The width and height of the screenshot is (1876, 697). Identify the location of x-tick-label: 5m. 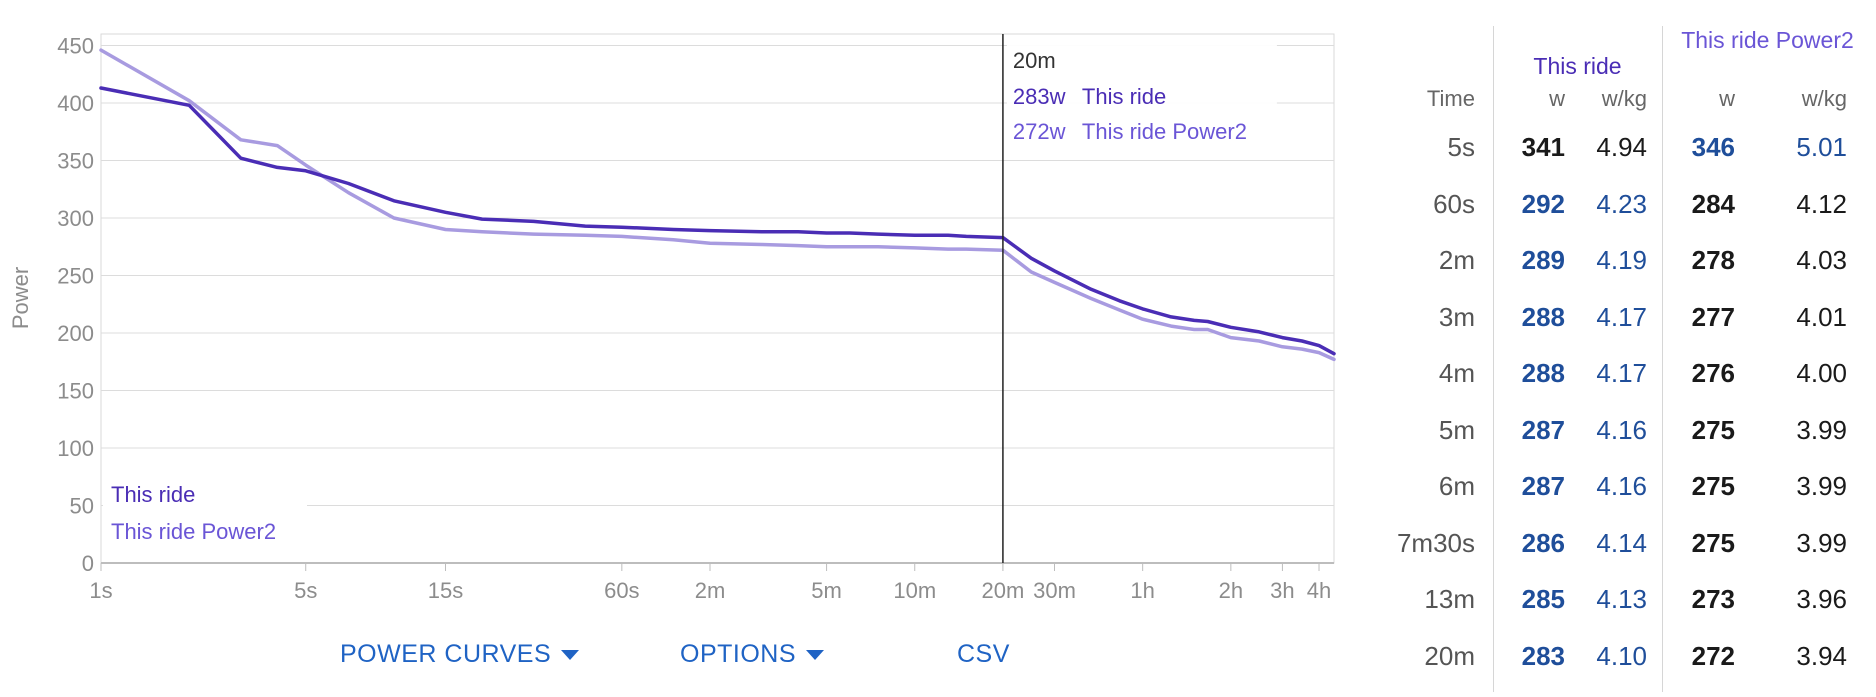
(826, 590).